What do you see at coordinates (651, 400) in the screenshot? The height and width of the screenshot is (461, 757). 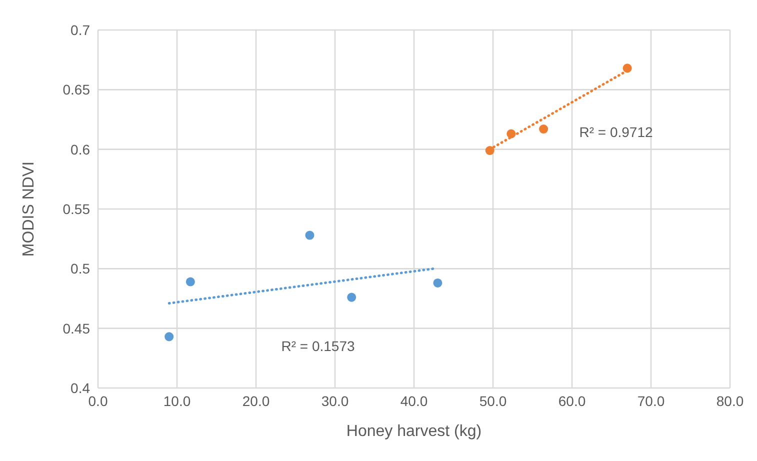 I see `x-tick-label: 70.0` at bounding box center [651, 400].